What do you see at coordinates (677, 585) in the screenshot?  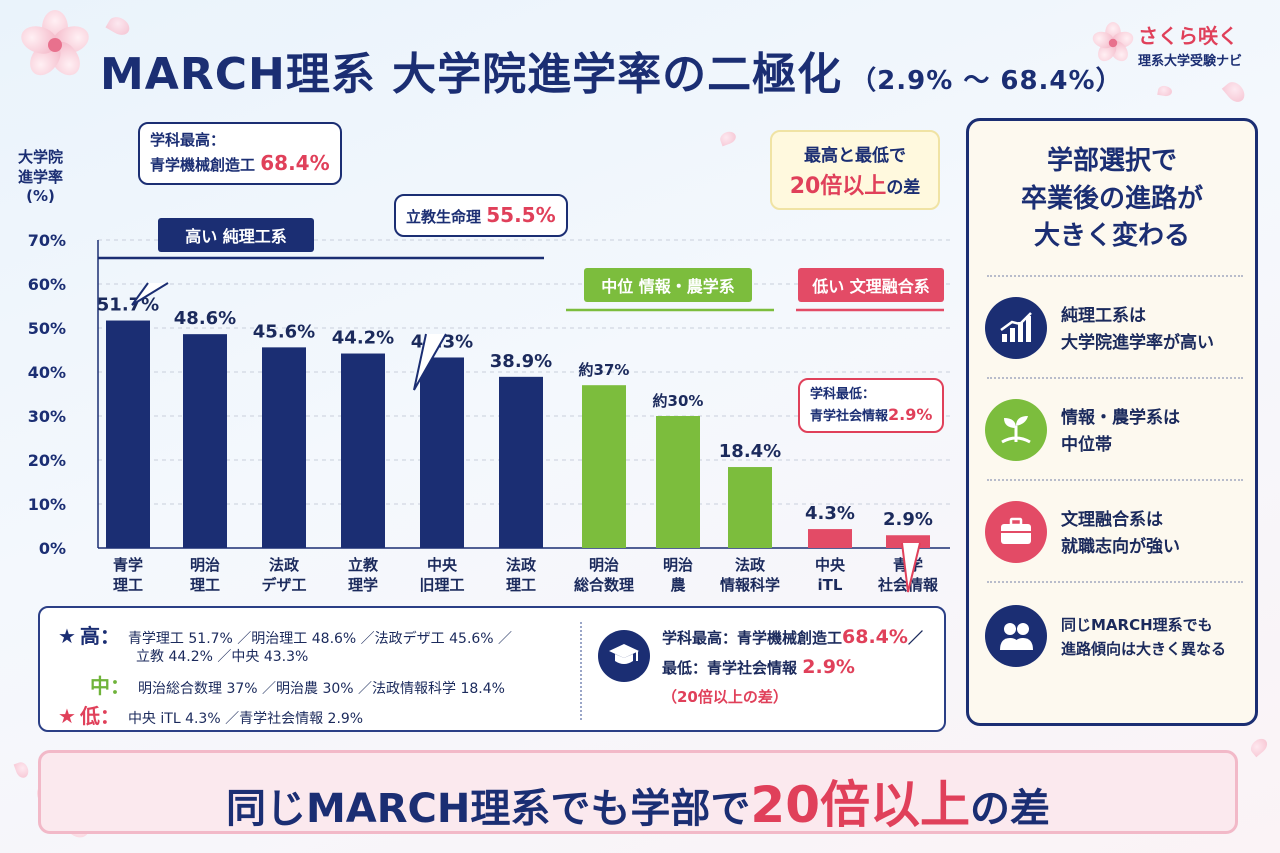 I see `x-tick-label: 農` at bounding box center [677, 585].